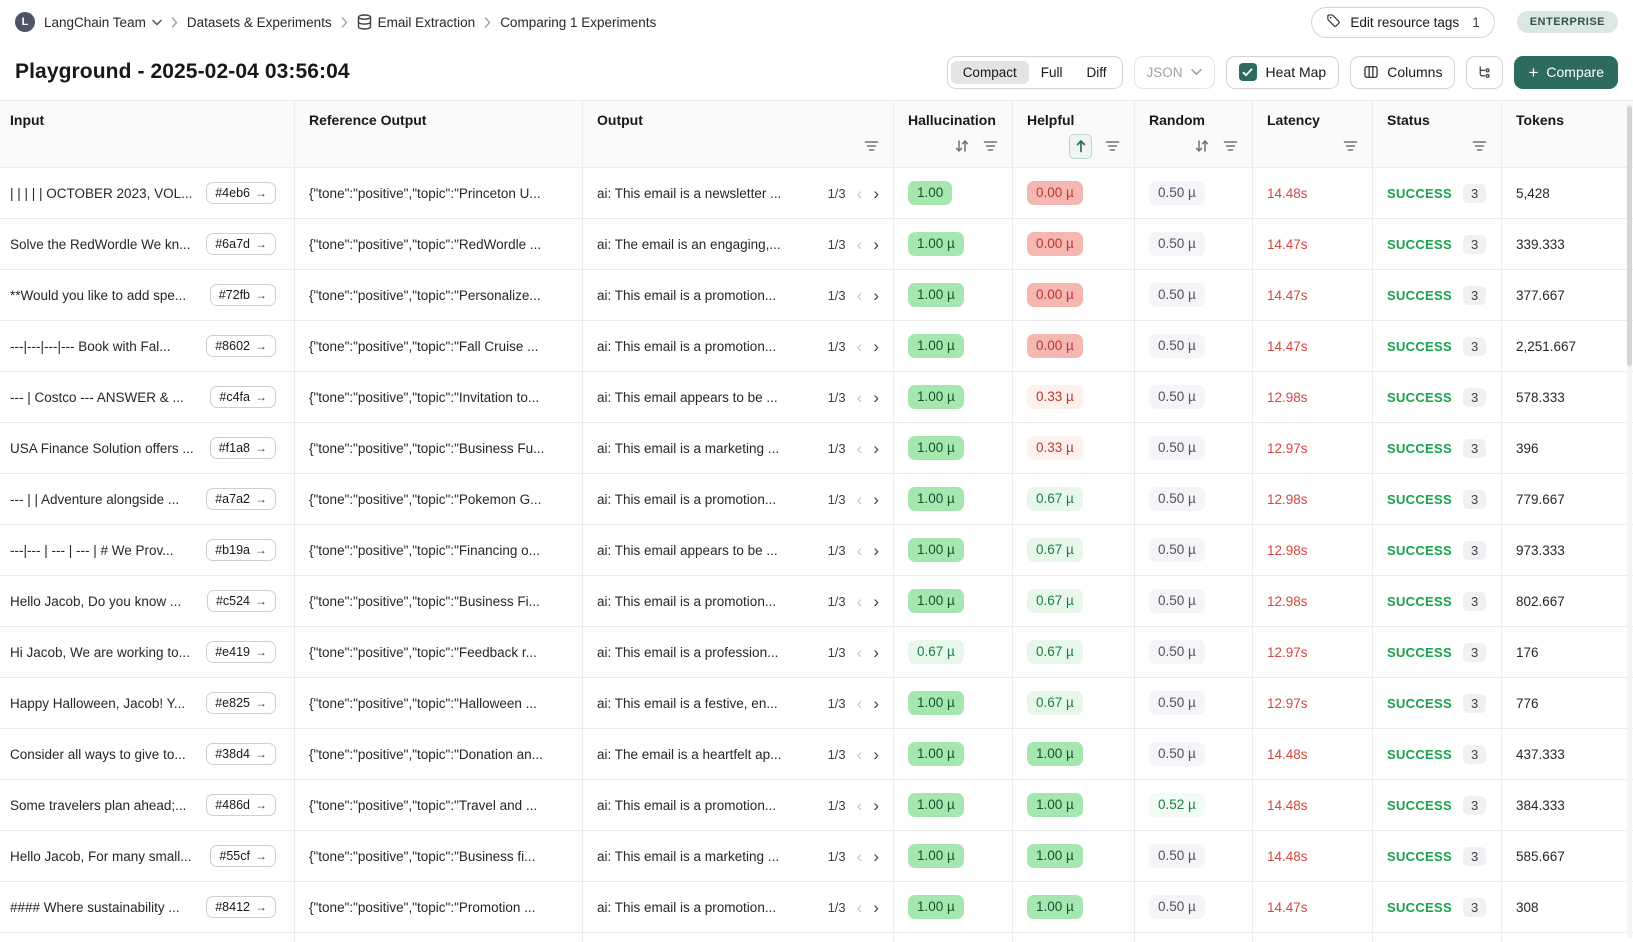 This screenshot has height=942, width=1633. Describe the element at coordinates (416, 22) in the screenshot. I see `breadcrumb-dataset: Email Extraction` at that location.